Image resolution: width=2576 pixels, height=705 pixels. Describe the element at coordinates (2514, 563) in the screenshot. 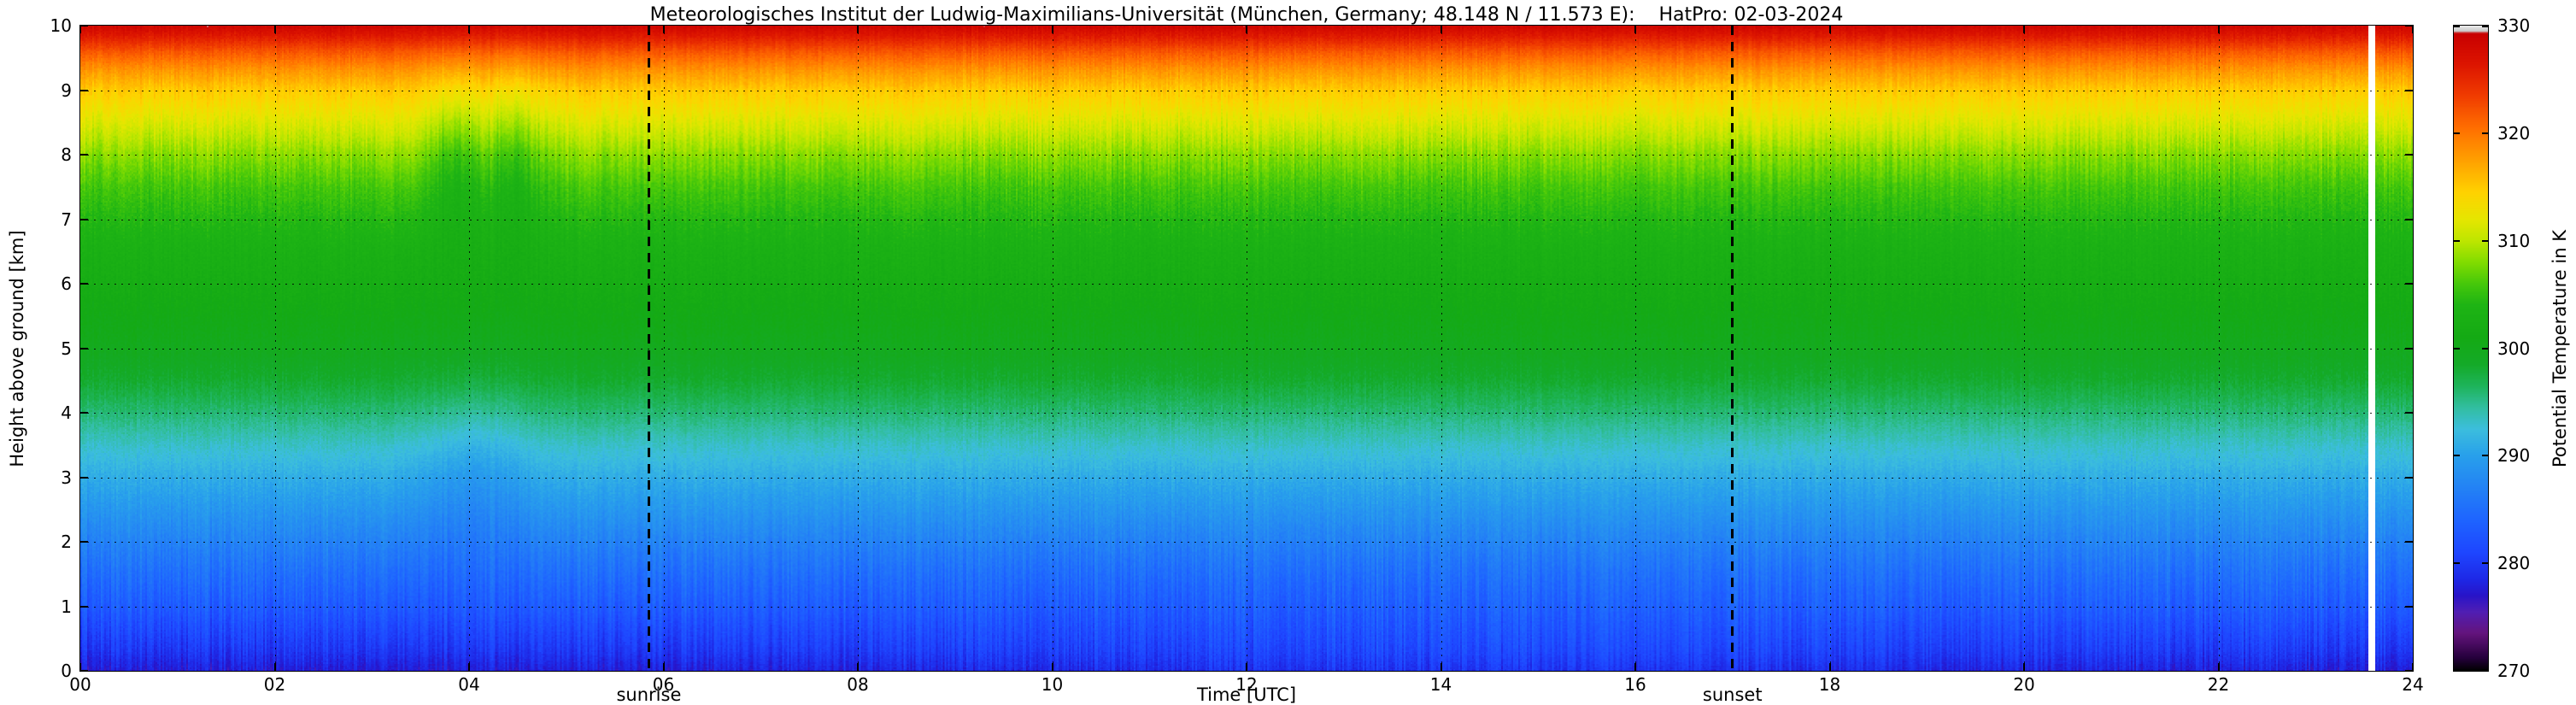

I see `colorbar-tick-label: 280` at that location.